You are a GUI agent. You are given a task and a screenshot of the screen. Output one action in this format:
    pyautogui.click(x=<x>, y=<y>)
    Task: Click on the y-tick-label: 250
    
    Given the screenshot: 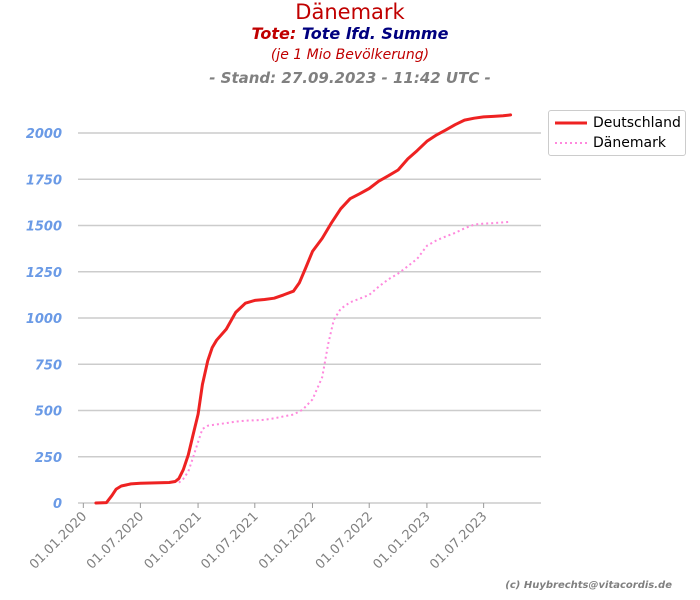 What is the action you would take?
    pyautogui.click(x=48, y=458)
    